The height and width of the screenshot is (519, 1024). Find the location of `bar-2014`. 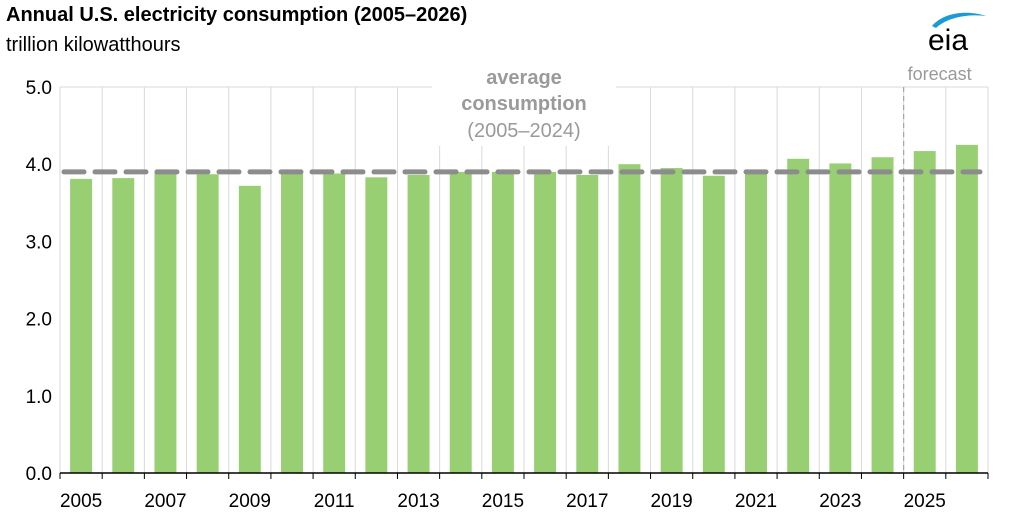

bar-2014 is located at coordinates (460, 322).